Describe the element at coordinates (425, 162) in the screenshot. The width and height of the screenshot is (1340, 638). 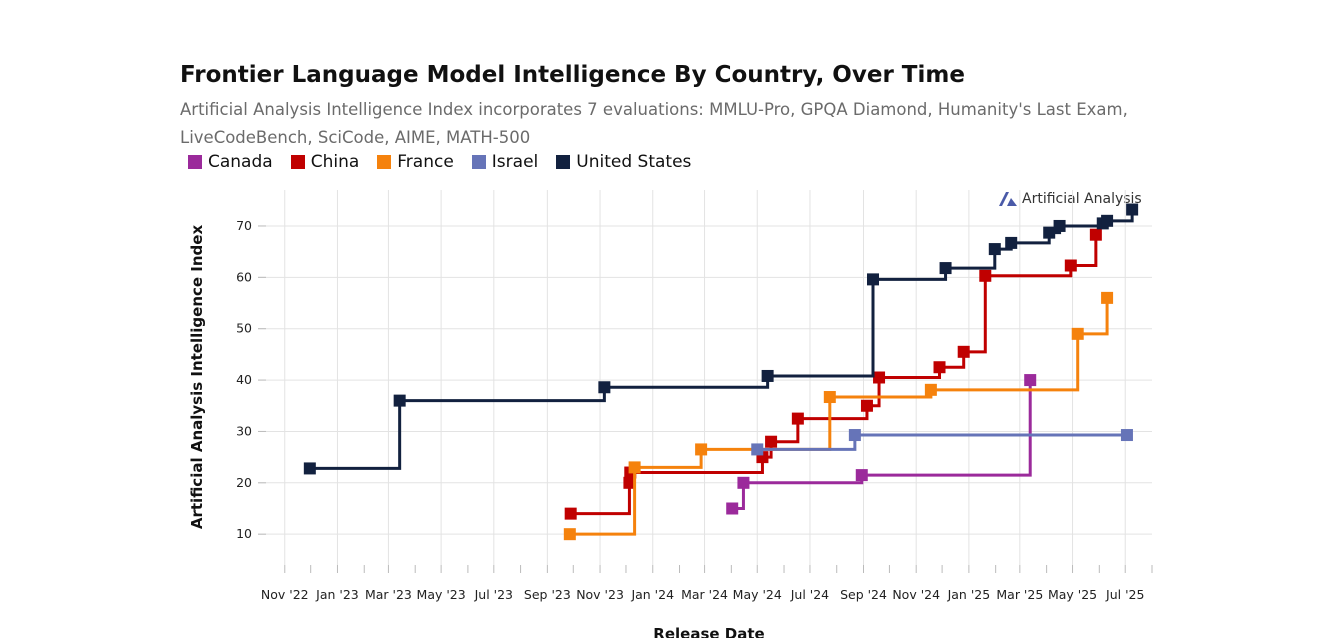
I see `legend-label-france: France` at that location.